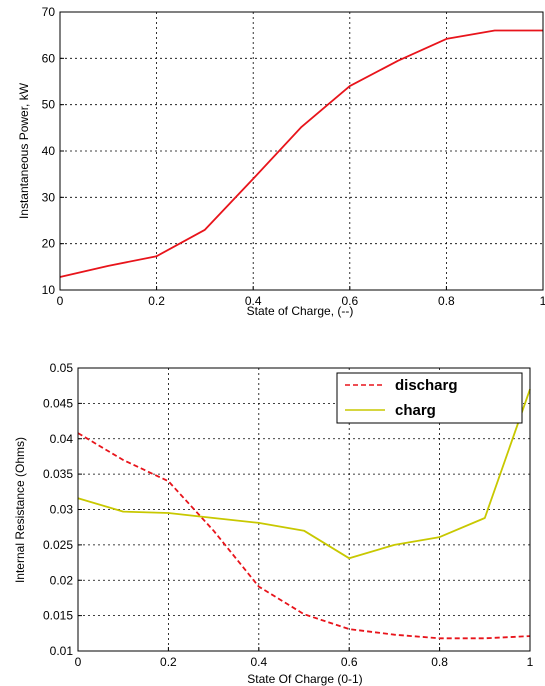  I want to click on y-axis-label: Instantaneous Power, kW, so click(24, 150).